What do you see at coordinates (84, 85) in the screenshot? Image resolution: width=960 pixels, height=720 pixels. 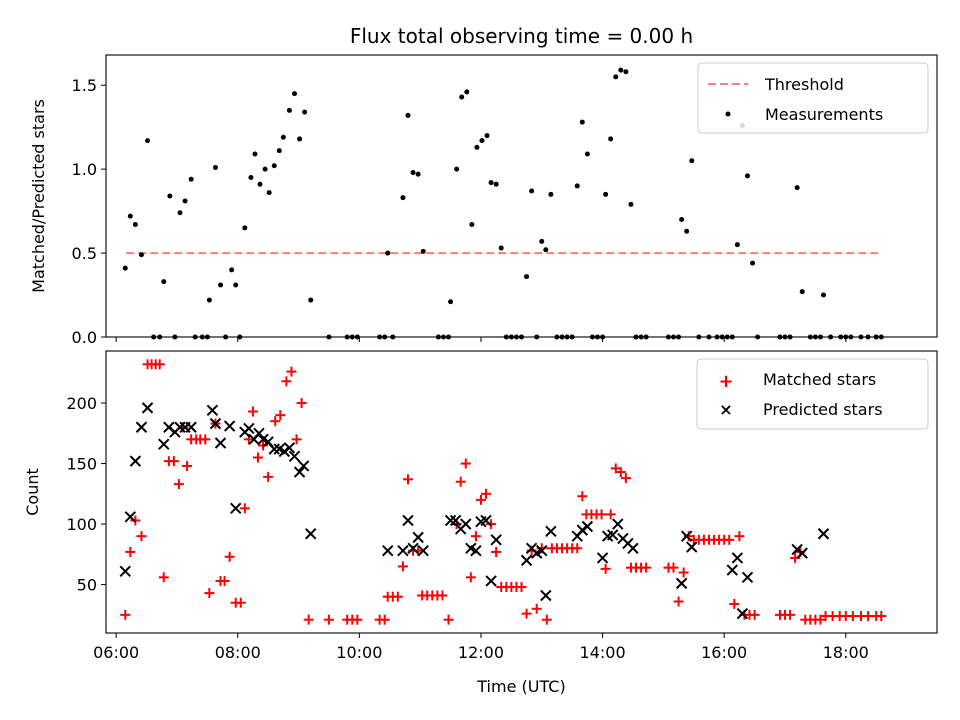 I see `top-y-tick-label: 1.5` at bounding box center [84, 85].